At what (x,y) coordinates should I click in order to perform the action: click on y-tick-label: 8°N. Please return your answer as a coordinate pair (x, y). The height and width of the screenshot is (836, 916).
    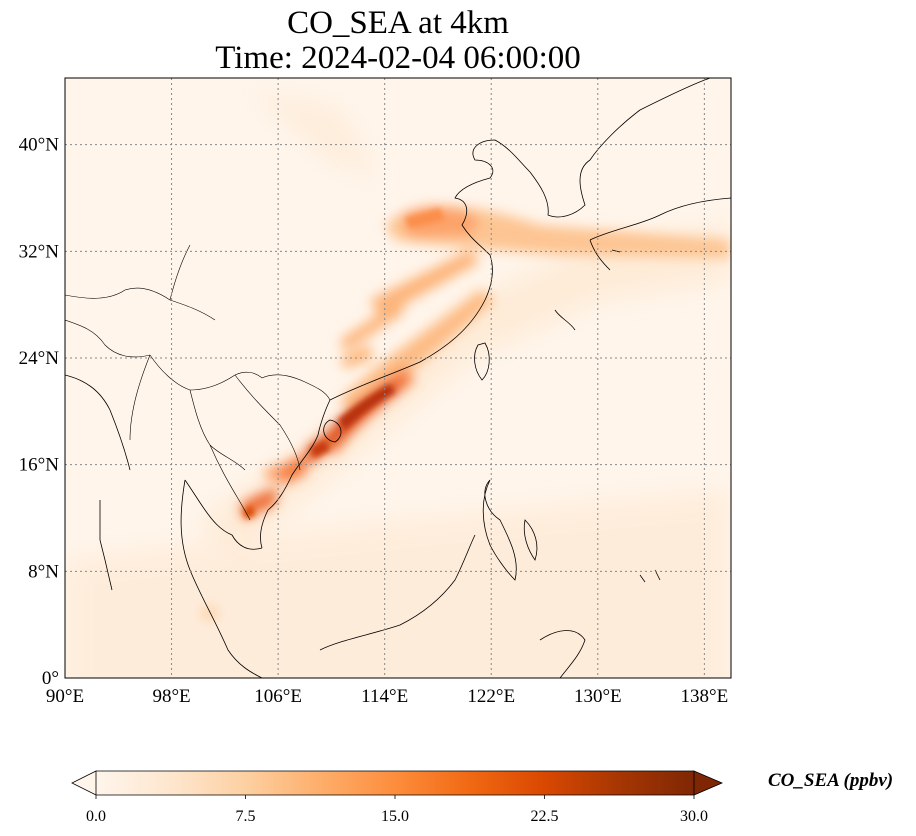
    Looking at the image, I should click on (43, 571).